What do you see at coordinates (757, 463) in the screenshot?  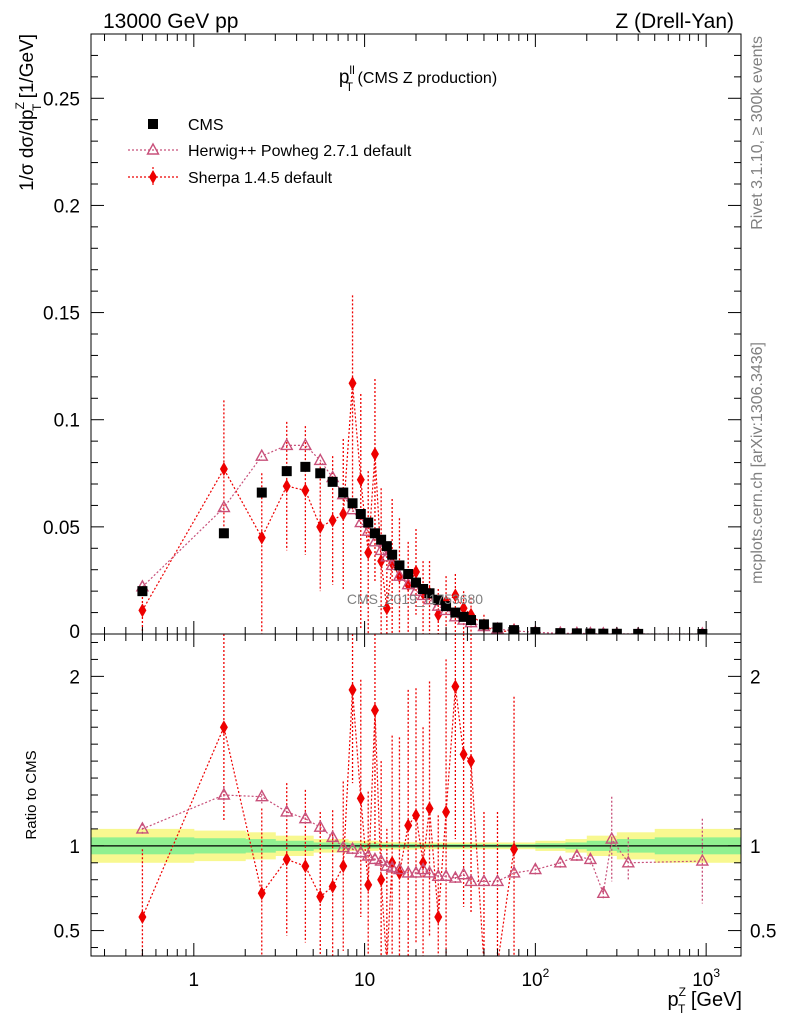 I see `mcplots-label: mcplots.cern.ch [arXiv:1306.3436]` at bounding box center [757, 463].